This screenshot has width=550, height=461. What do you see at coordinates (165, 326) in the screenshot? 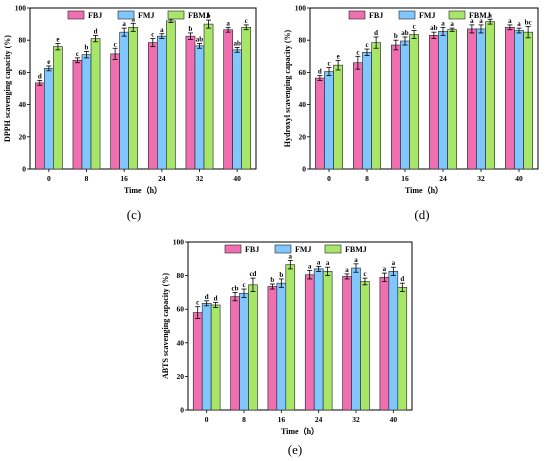
I see `y-axis-title: ABTS scavenging capacity (%)` at bounding box center [165, 326].